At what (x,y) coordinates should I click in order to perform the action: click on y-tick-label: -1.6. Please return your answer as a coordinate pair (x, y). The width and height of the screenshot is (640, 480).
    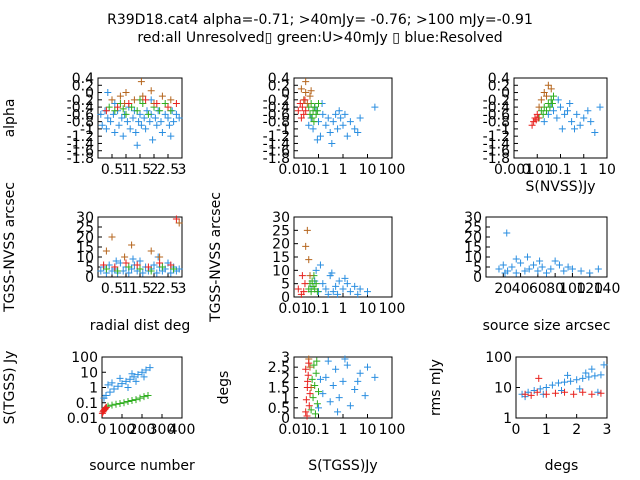
    Looking at the image, I should click on (80, 152).